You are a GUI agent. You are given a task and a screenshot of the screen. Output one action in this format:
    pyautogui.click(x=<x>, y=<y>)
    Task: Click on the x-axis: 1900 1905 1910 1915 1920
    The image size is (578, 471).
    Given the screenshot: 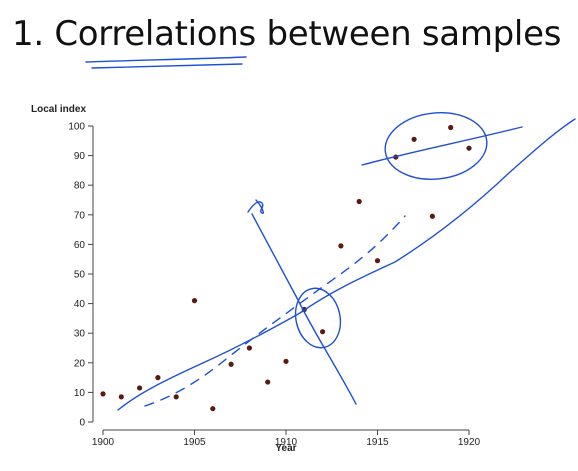 What is the action you would take?
    pyautogui.click(x=286, y=438)
    